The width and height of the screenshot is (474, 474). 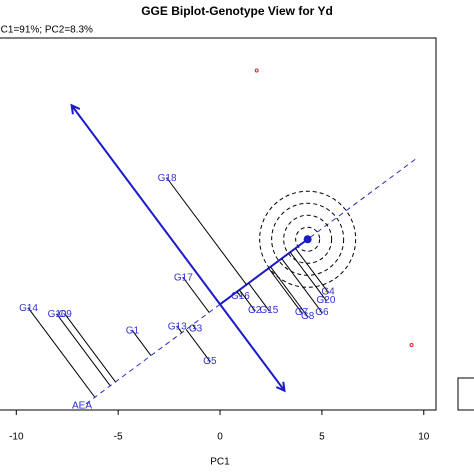 I want to click on genotype-label: G7, so click(x=302, y=312).